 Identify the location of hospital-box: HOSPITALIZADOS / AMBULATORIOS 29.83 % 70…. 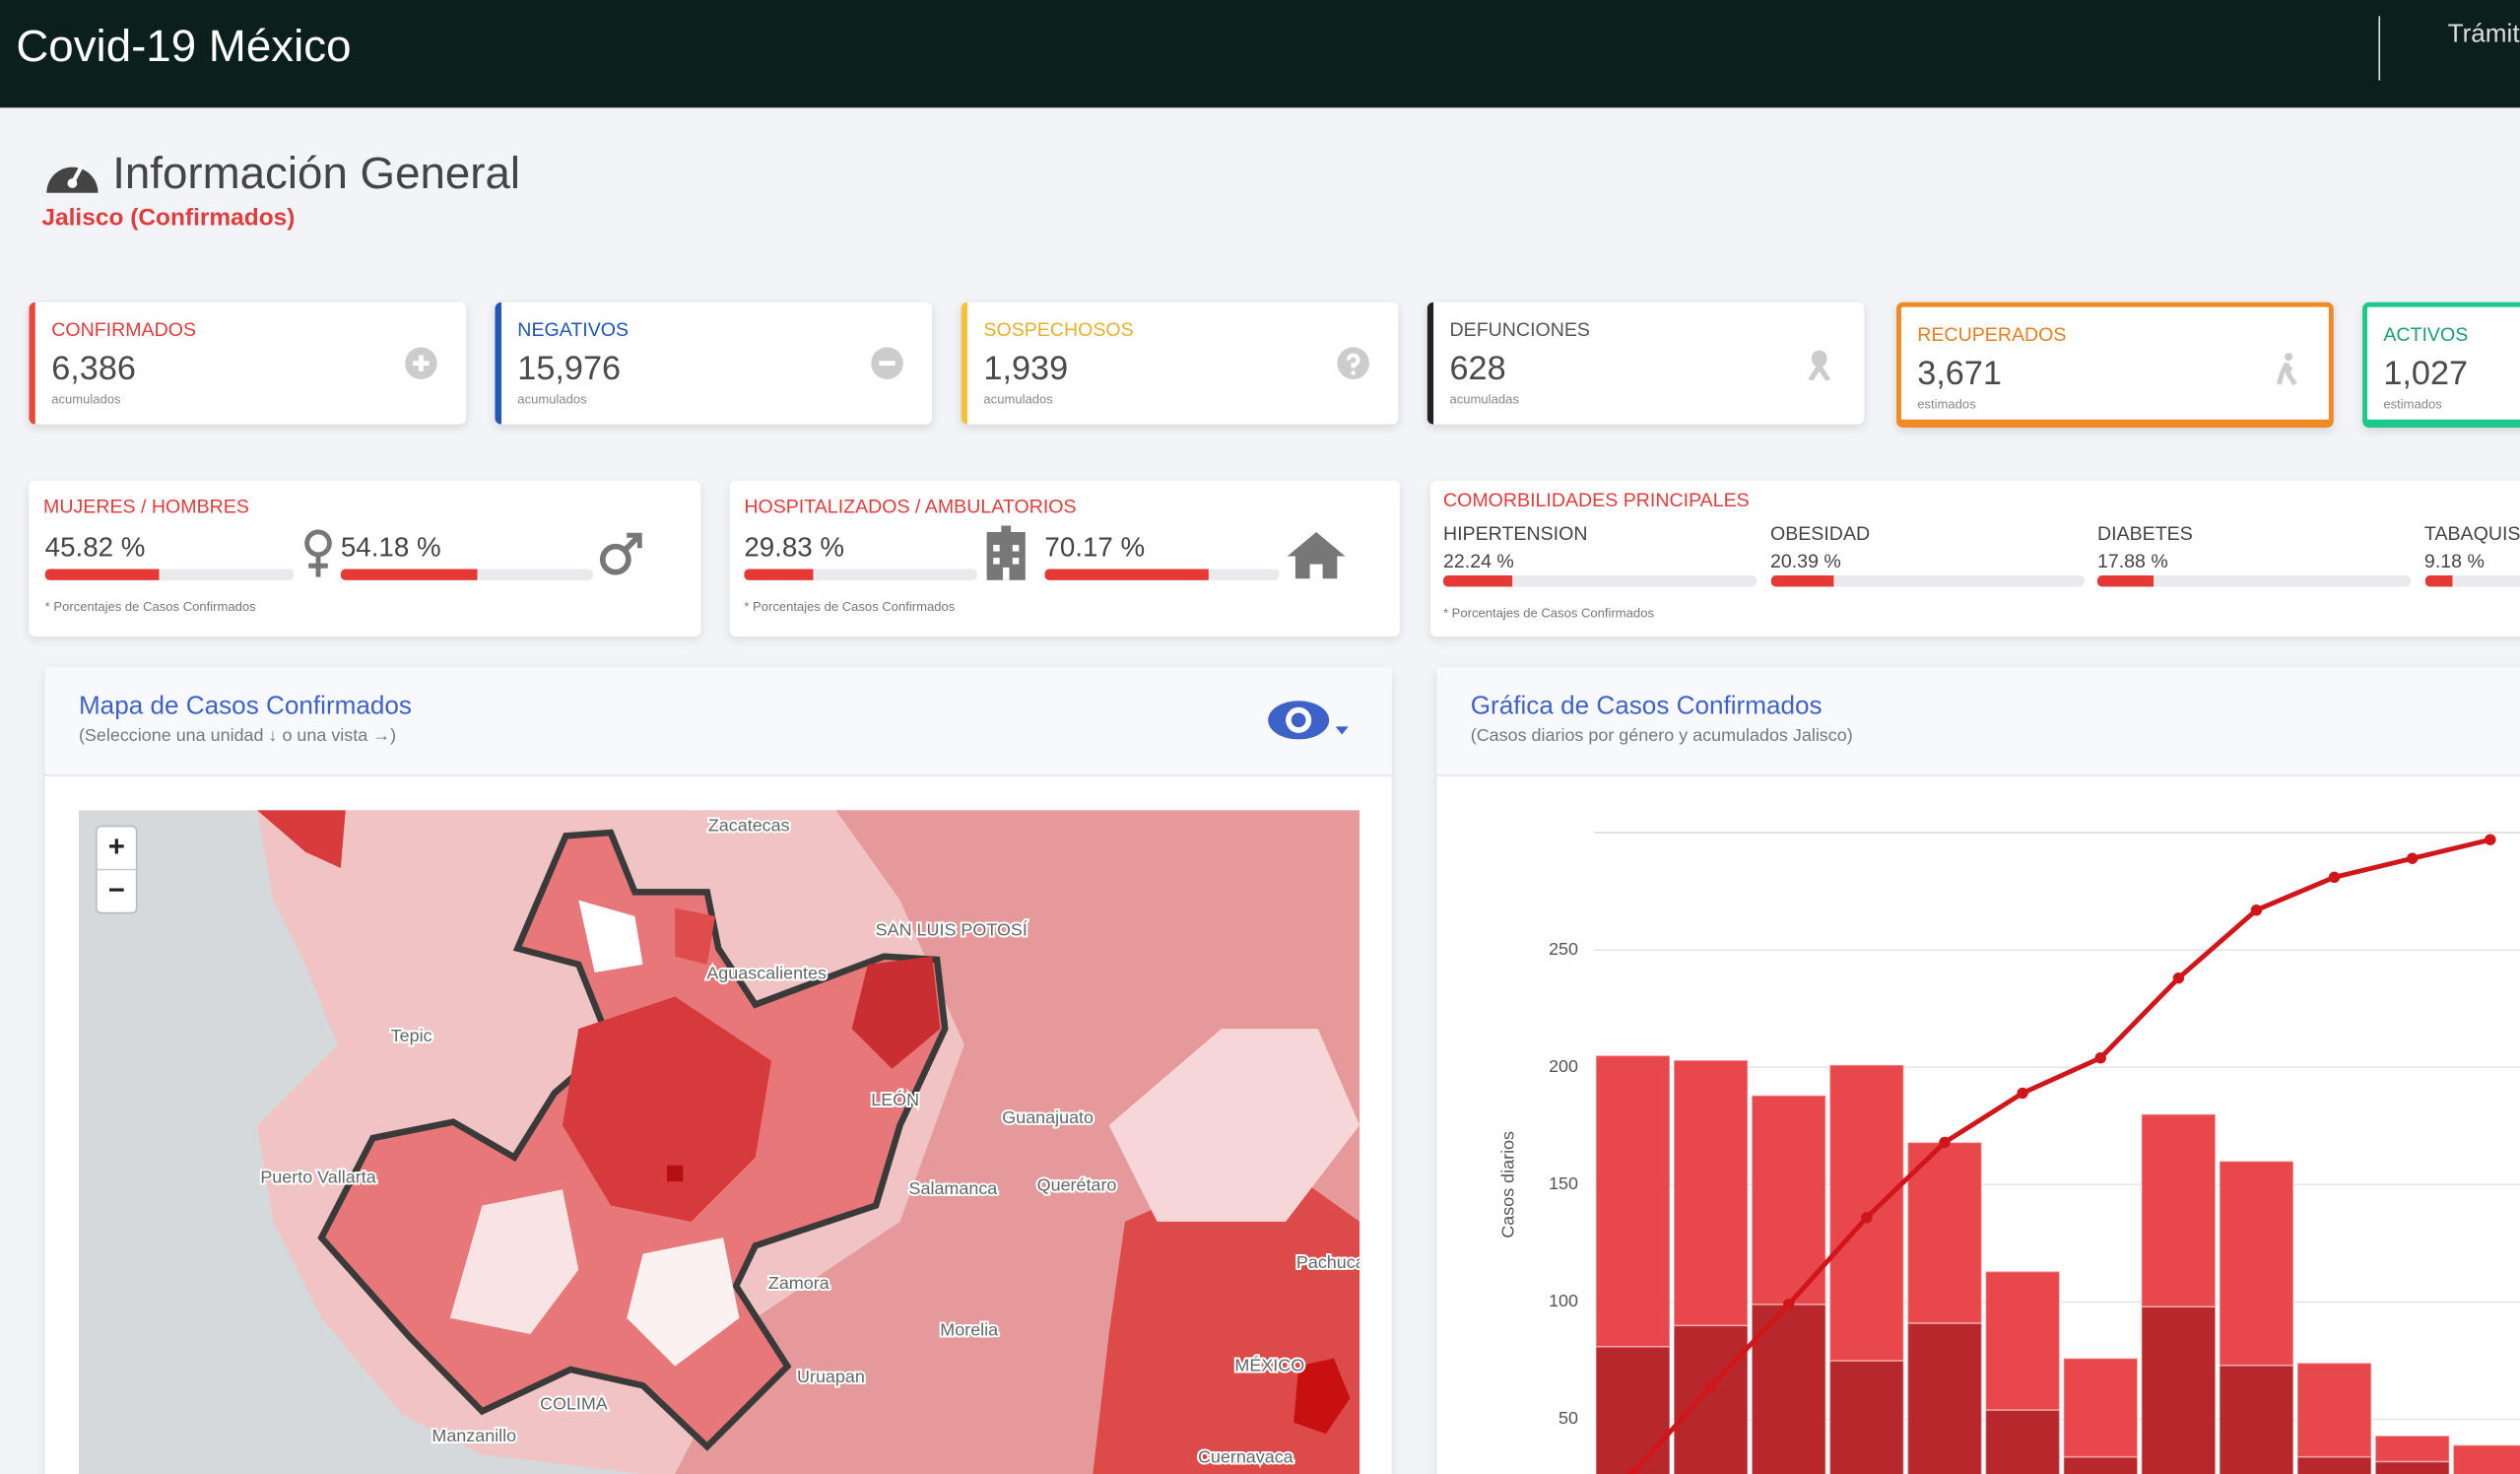
(1064, 558).